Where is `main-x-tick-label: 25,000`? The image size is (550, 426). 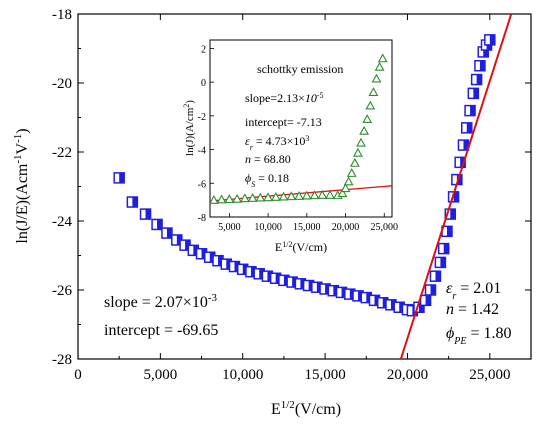
main-x-tick-label: 25,000 is located at coordinates (489, 375).